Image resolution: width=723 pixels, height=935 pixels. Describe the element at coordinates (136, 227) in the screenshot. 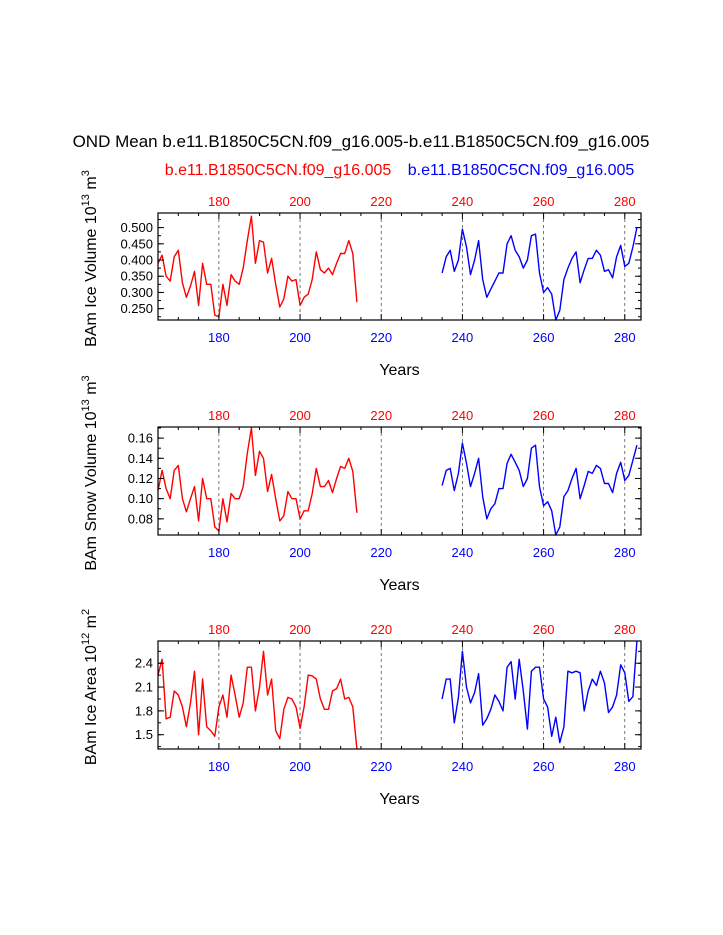

I see `y-tick-label: 0.500` at that location.